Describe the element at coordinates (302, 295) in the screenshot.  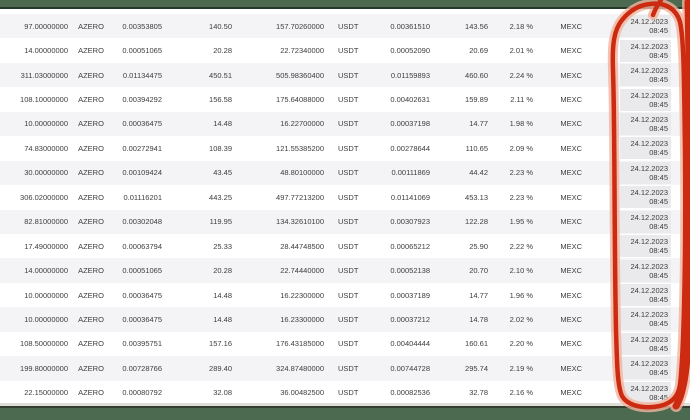
I see `cell-total: 16.22300000` at that location.